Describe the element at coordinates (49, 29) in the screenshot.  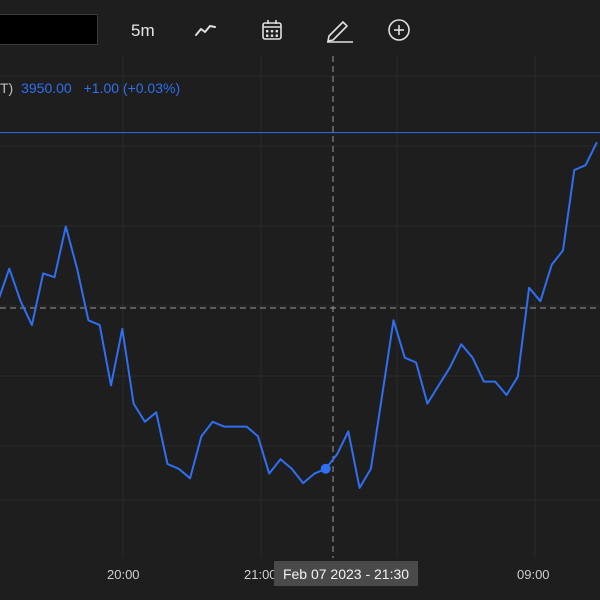
I see `symbol-search-input` at that location.